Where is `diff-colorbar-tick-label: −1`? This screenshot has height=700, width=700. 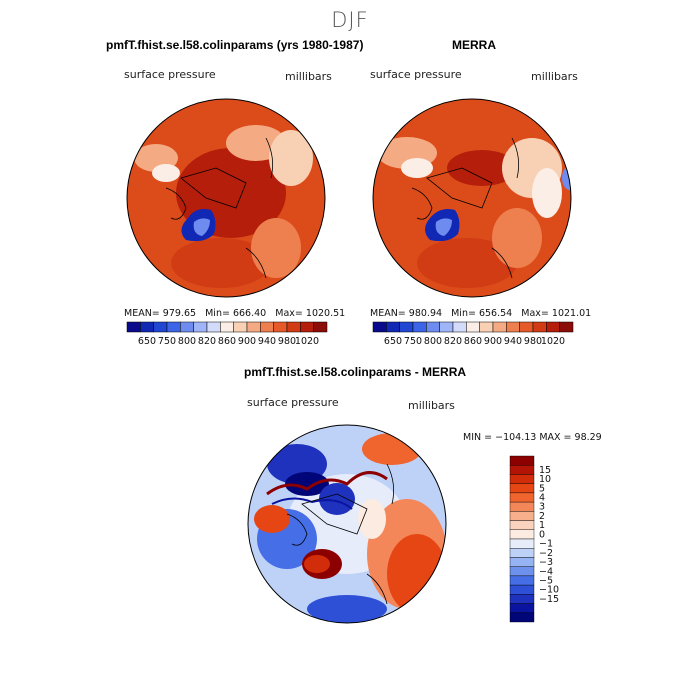 diff-colorbar-tick-label: −1 is located at coordinates (546, 544).